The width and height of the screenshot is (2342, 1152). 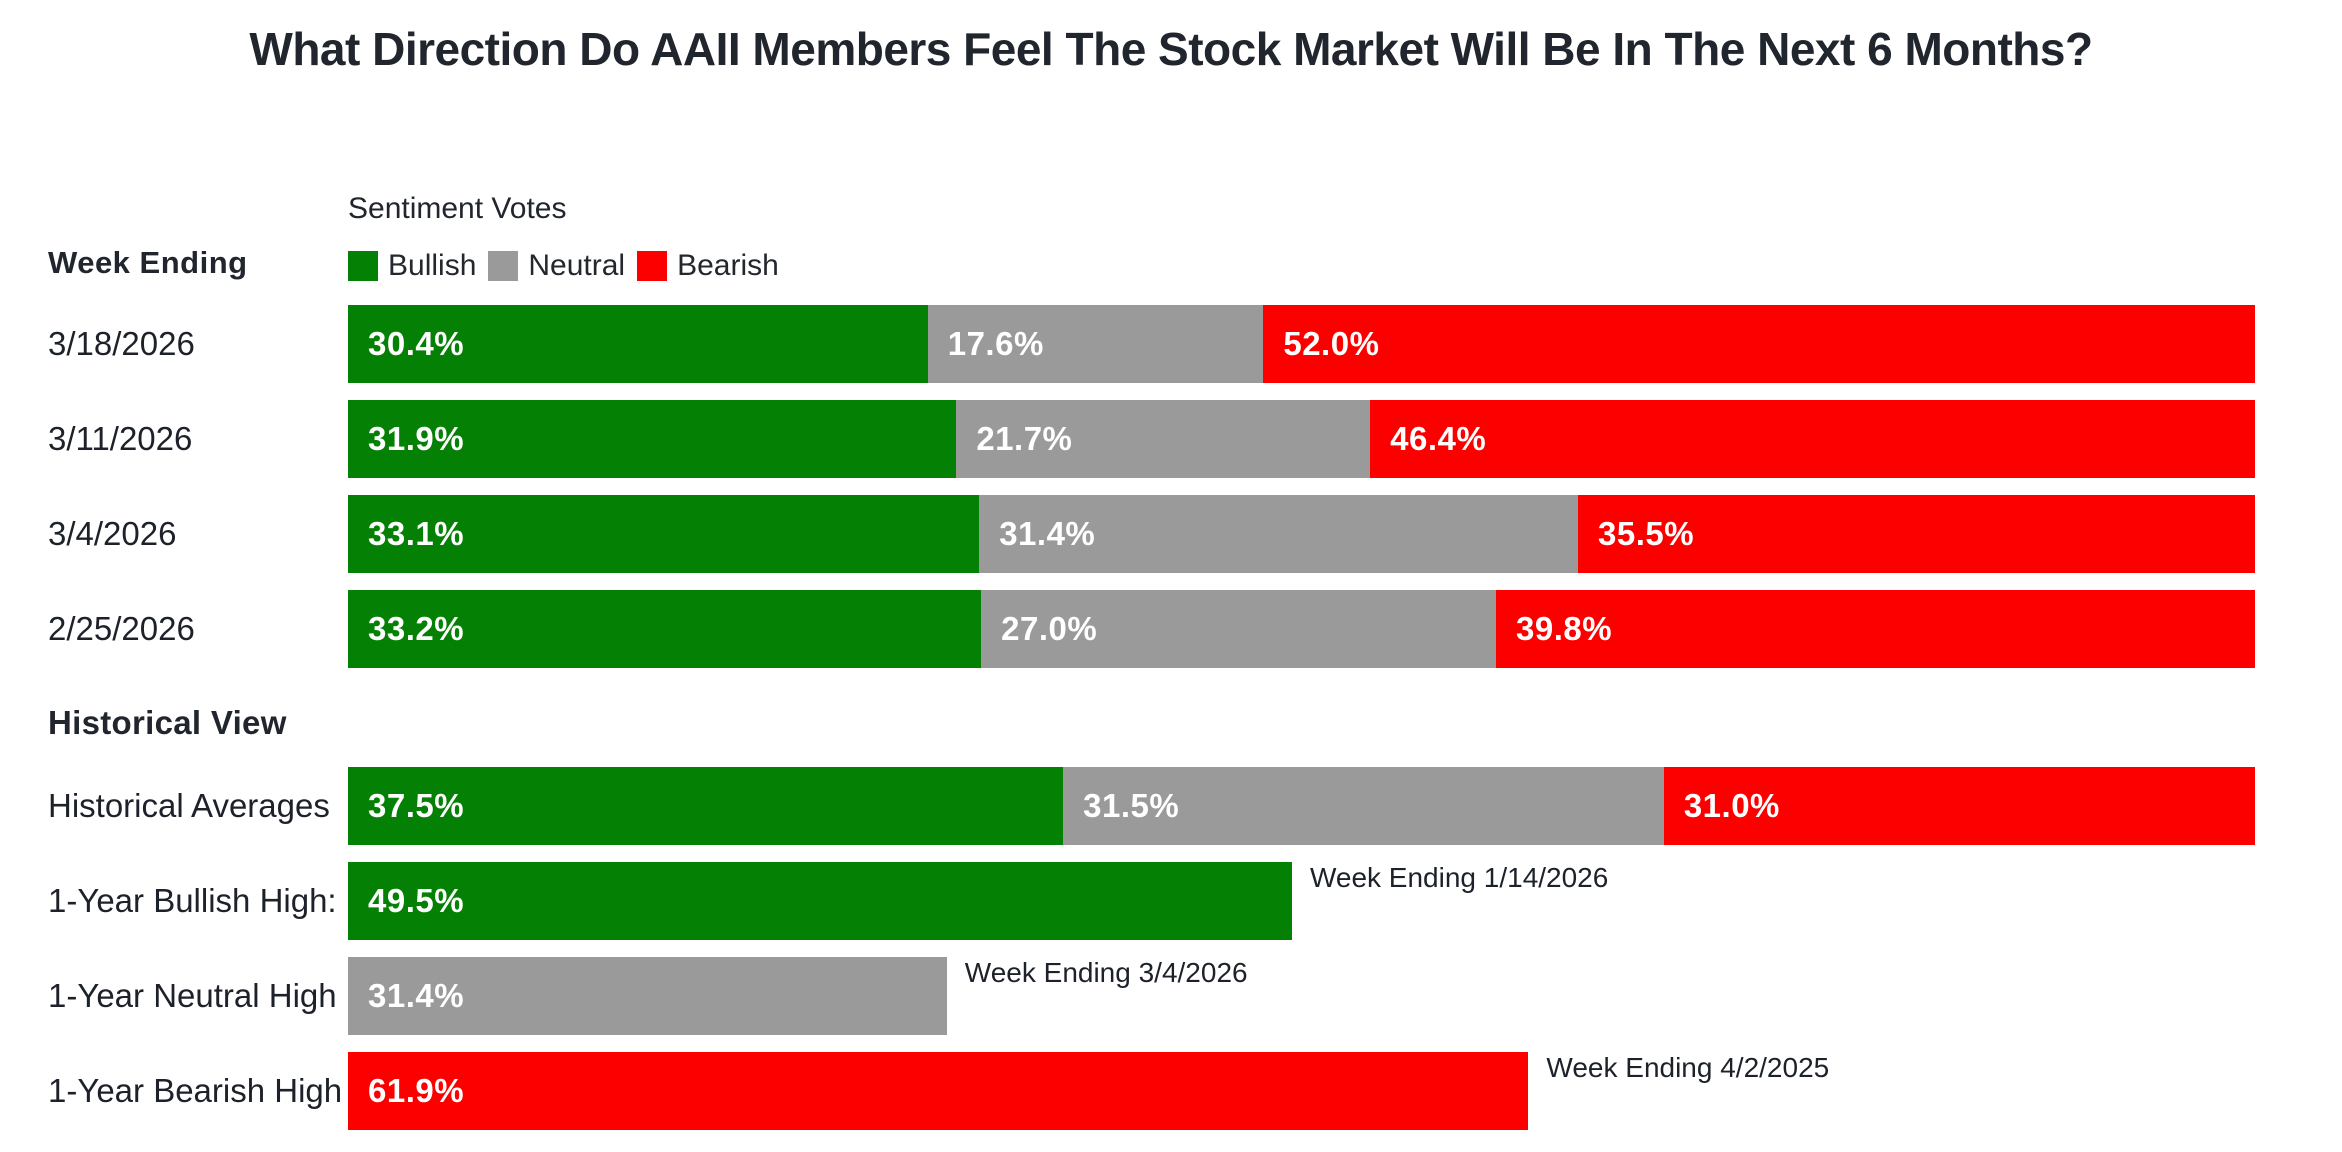 I want to click on bearish-legend-swatch, so click(x=652, y=266).